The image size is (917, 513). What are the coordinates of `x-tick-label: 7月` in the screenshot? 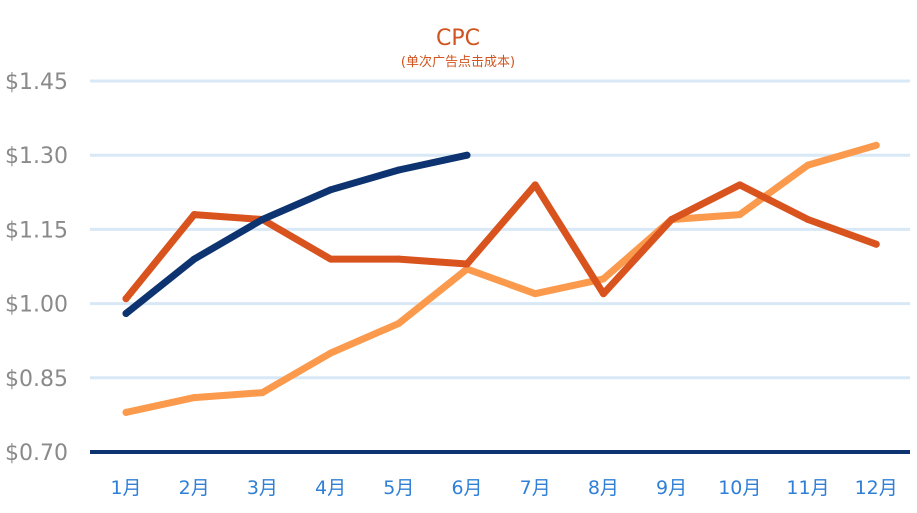 It's located at (535, 488).